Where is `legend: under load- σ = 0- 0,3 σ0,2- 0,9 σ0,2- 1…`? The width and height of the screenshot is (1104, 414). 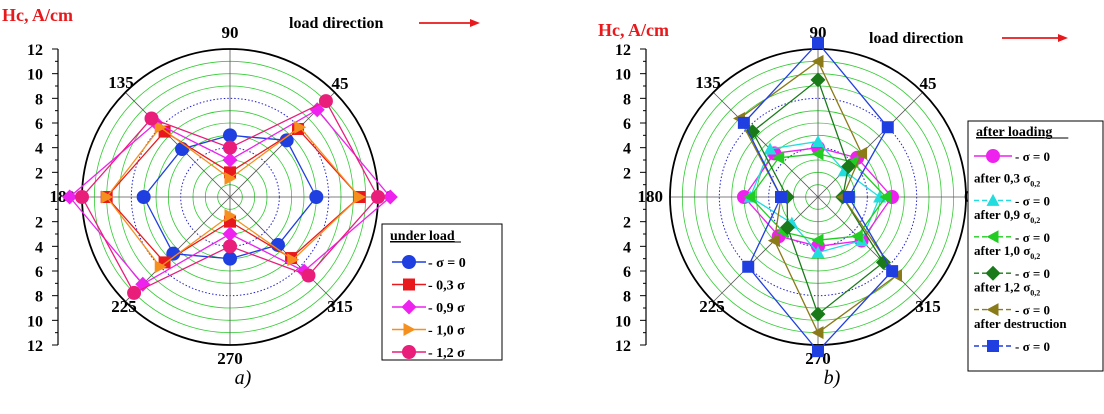
legend: under load- σ = 0- 0,3 σ0,2- 0,9 σ0,2- 1… is located at coordinates (442, 292).